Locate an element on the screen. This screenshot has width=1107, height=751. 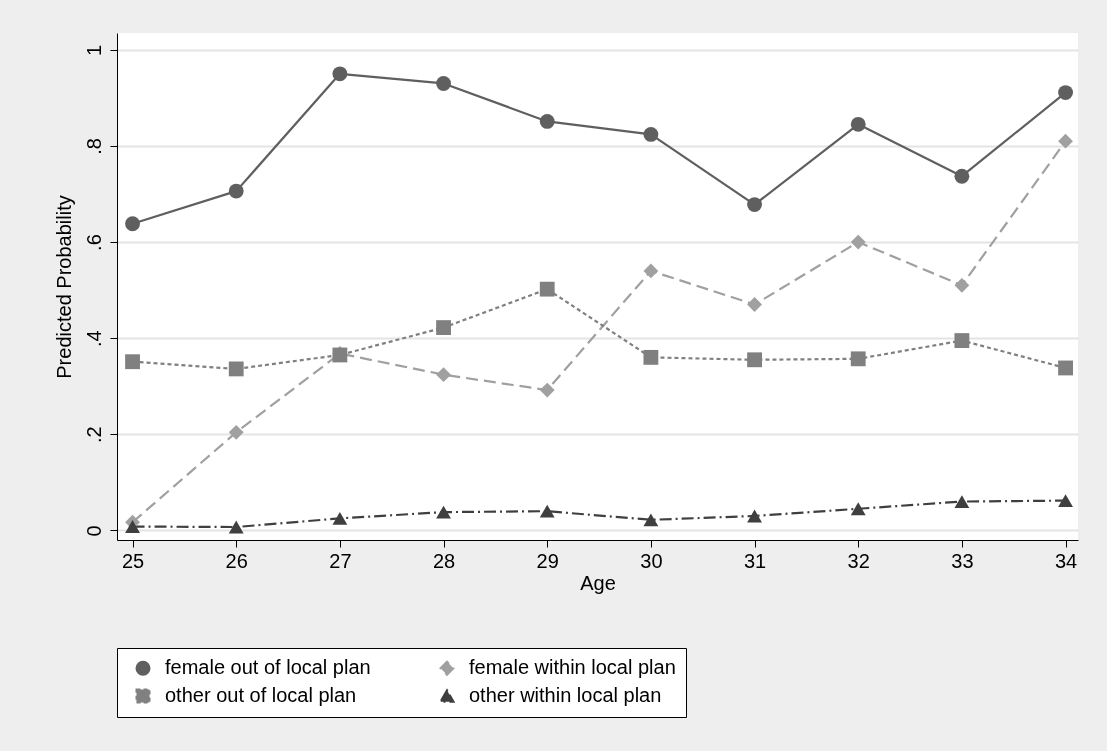
x-tick-label: 29 is located at coordinates (547, 560).